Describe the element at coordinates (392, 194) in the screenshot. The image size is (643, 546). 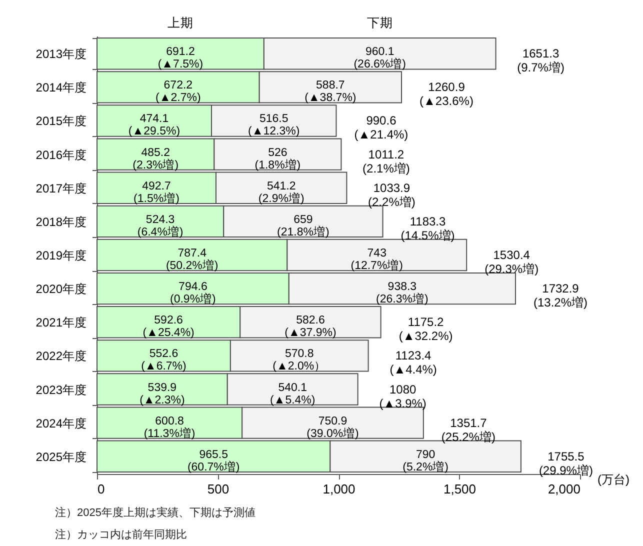
I see `total-label: 1033.9 (2.2%増)` at that location.